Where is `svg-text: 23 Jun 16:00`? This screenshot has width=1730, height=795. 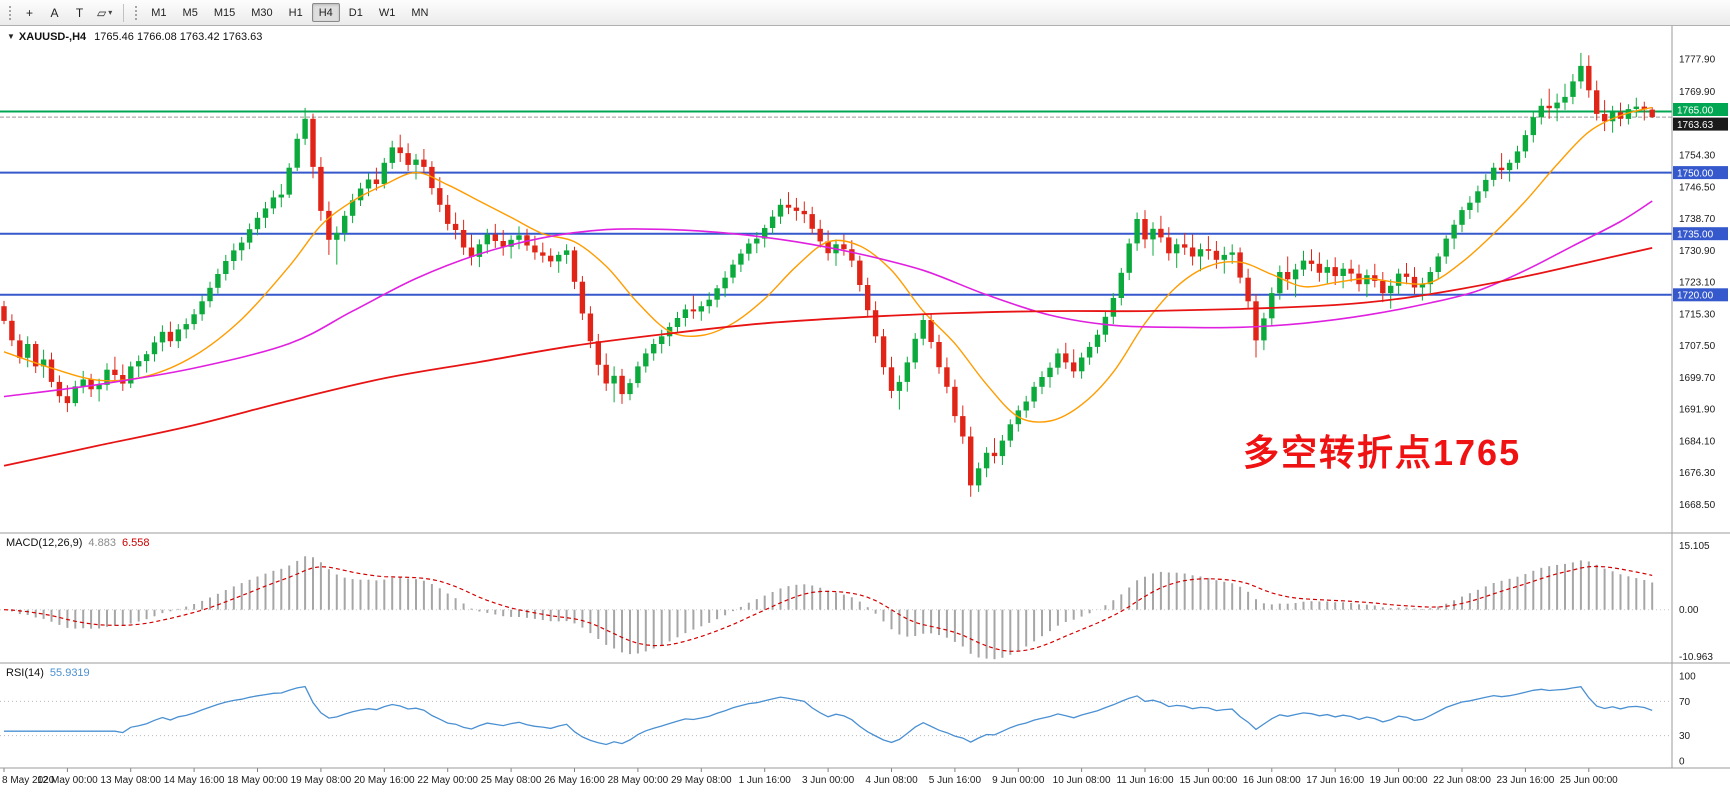
svg-text: 23 Jun 16:00 is located at coordinates (1525, 780).